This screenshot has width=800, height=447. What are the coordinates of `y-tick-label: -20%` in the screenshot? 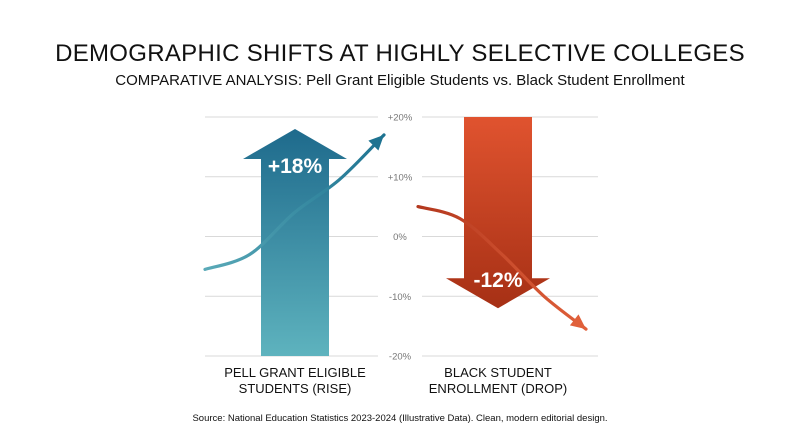 It's located at (400, 357).